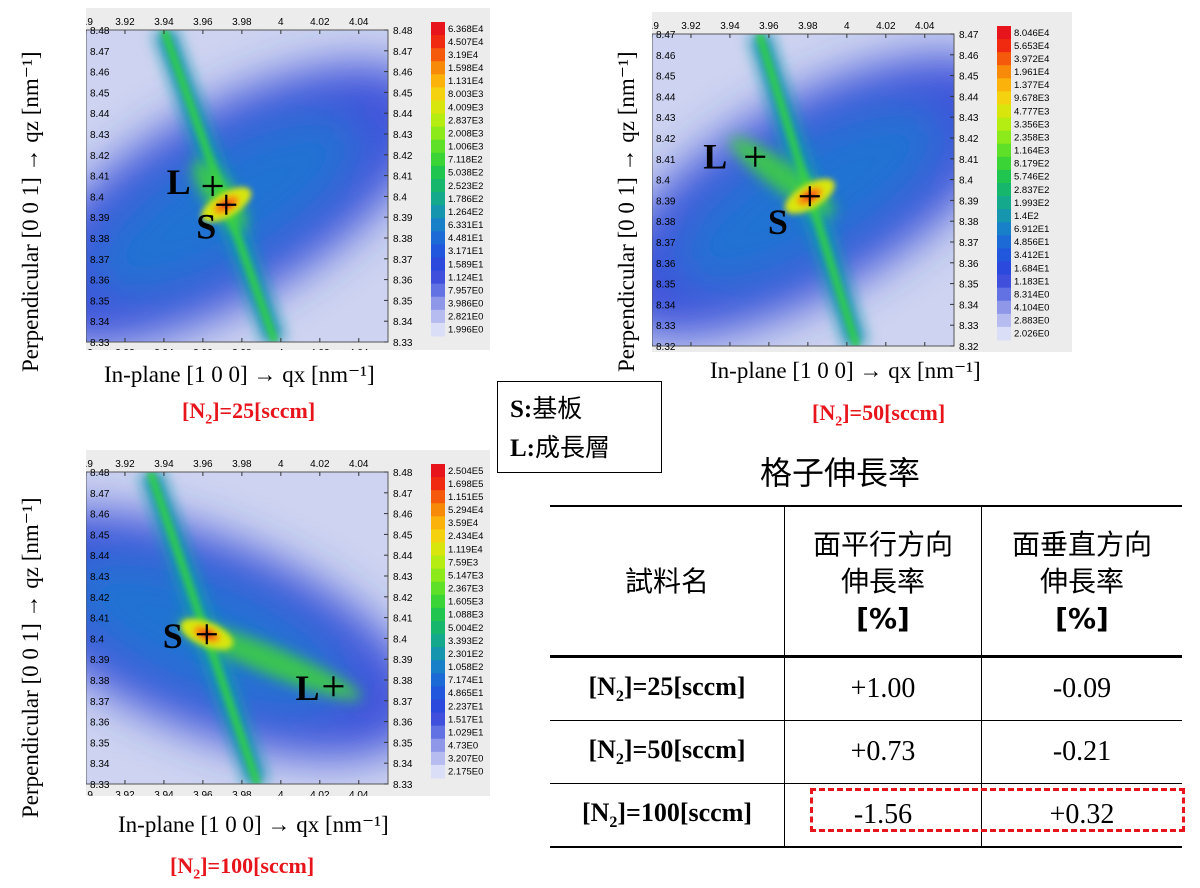 This screenshot has width=1200, height=888. What do you see at coordinates (465, 304) in the screenshot?
I see `colorbar-label: 3.986E0` at bounding box center [465, 304].